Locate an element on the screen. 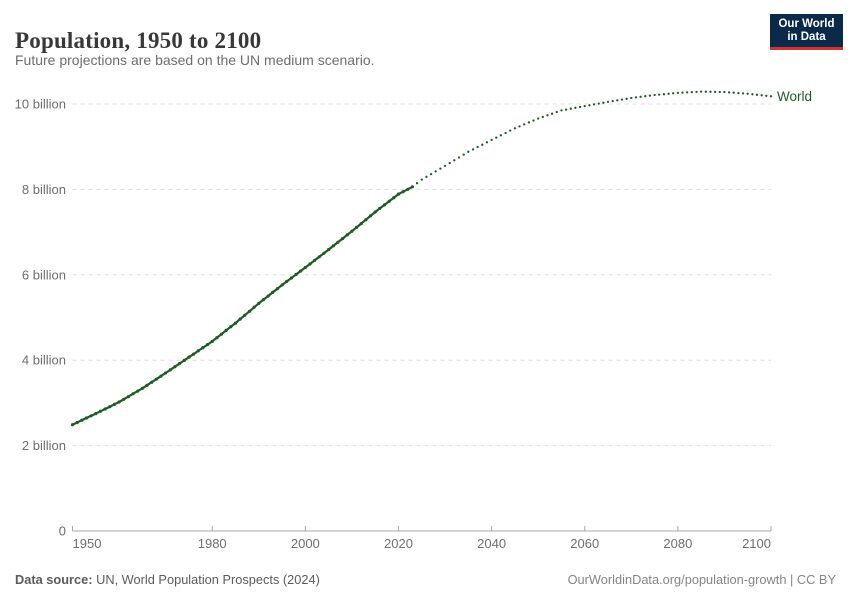 The image size is (850, 600). data-source-text: UN, World Population Prospects (2024) is located at coordinates (206, 579).